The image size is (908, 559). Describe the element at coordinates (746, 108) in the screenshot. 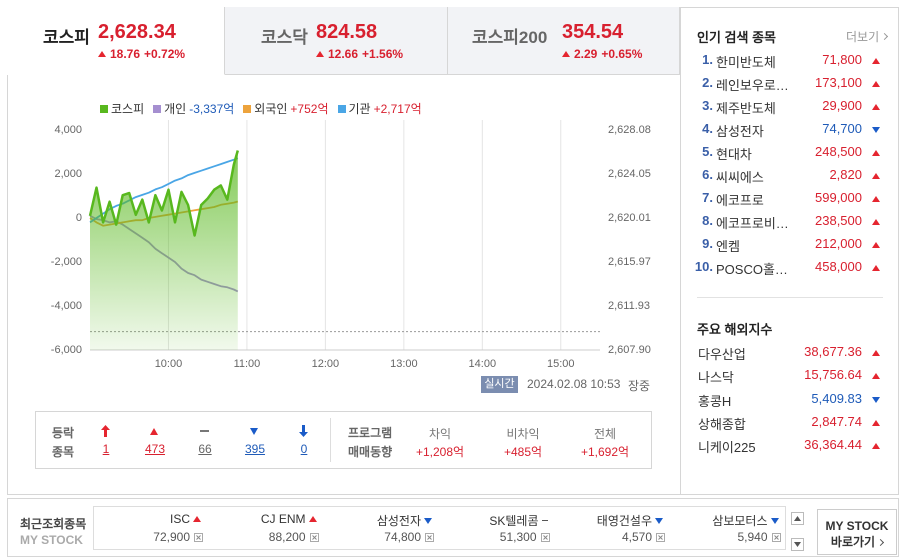

I see `stock-name: 제주반도체` at that location.